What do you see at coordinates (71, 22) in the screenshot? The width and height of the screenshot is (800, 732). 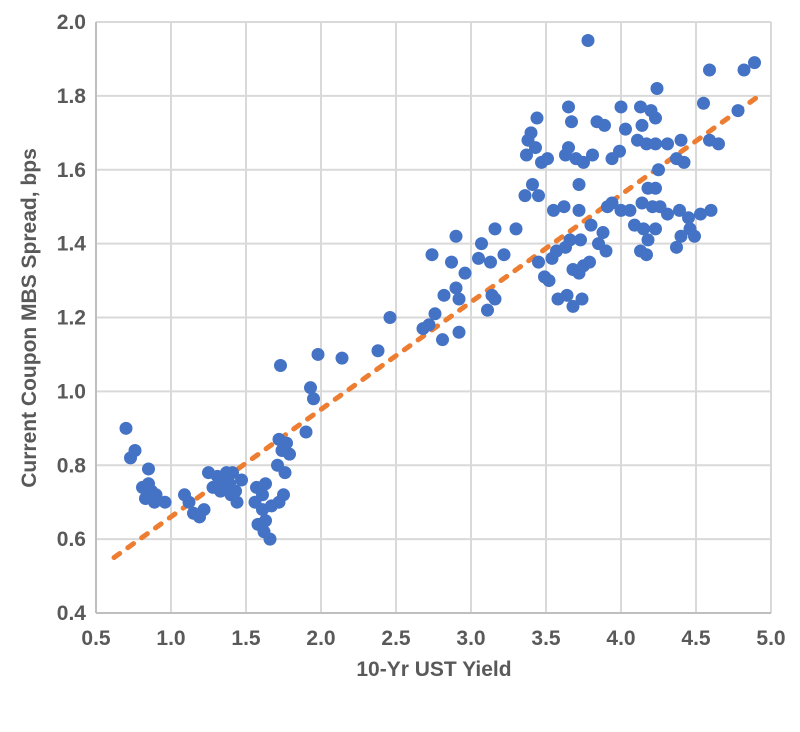 I see `y-tick-label: 2.0` at bounding box center [71, 22].